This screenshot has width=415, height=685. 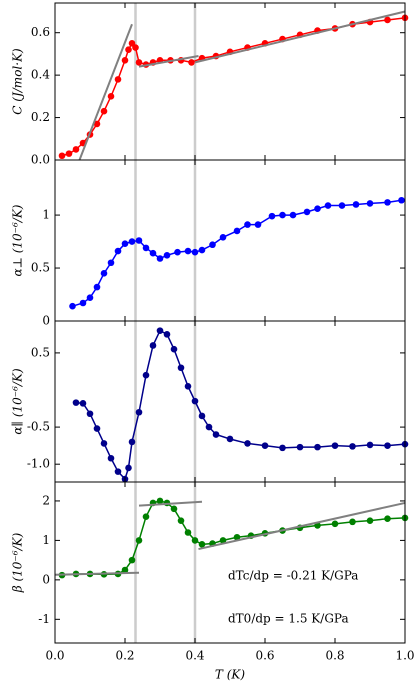 What do you see at coordinates (46, 500) in the screenshot?
I see `y-tick-label: 2` at bounding box center [46, 500].